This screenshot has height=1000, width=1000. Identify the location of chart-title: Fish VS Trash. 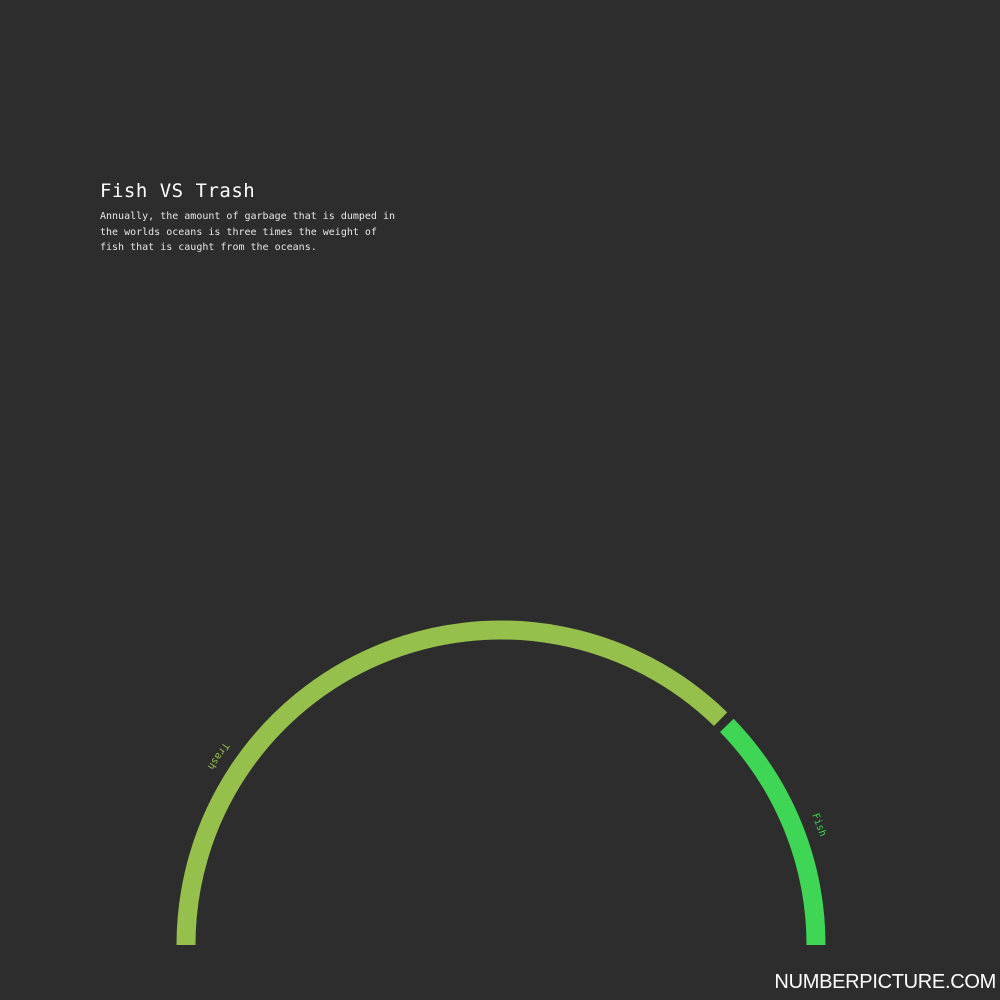
(178, 191).